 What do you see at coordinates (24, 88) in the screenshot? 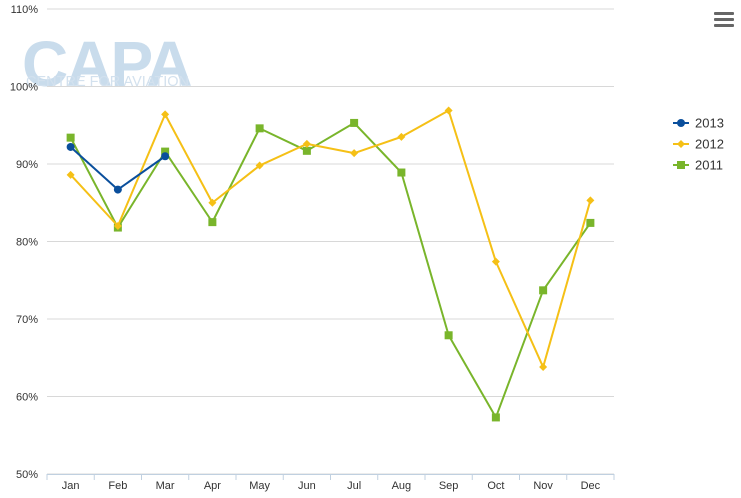
I see `y-tick-label: 100%` at bounding box center [24, 88].